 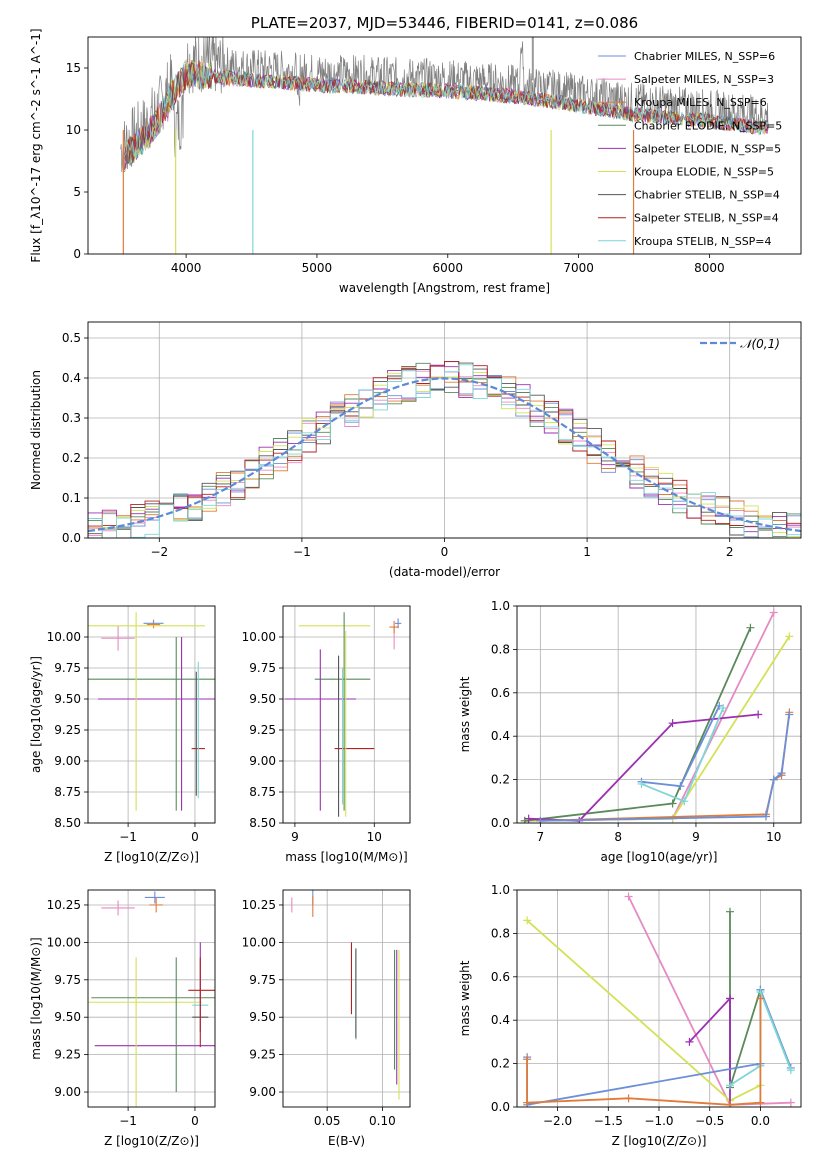 What do you see at coordinates (704, 79) in the screenshot?
I see `legend-label: Salpeter MILES, N_SSP=3` at bounding box center [704, 79].